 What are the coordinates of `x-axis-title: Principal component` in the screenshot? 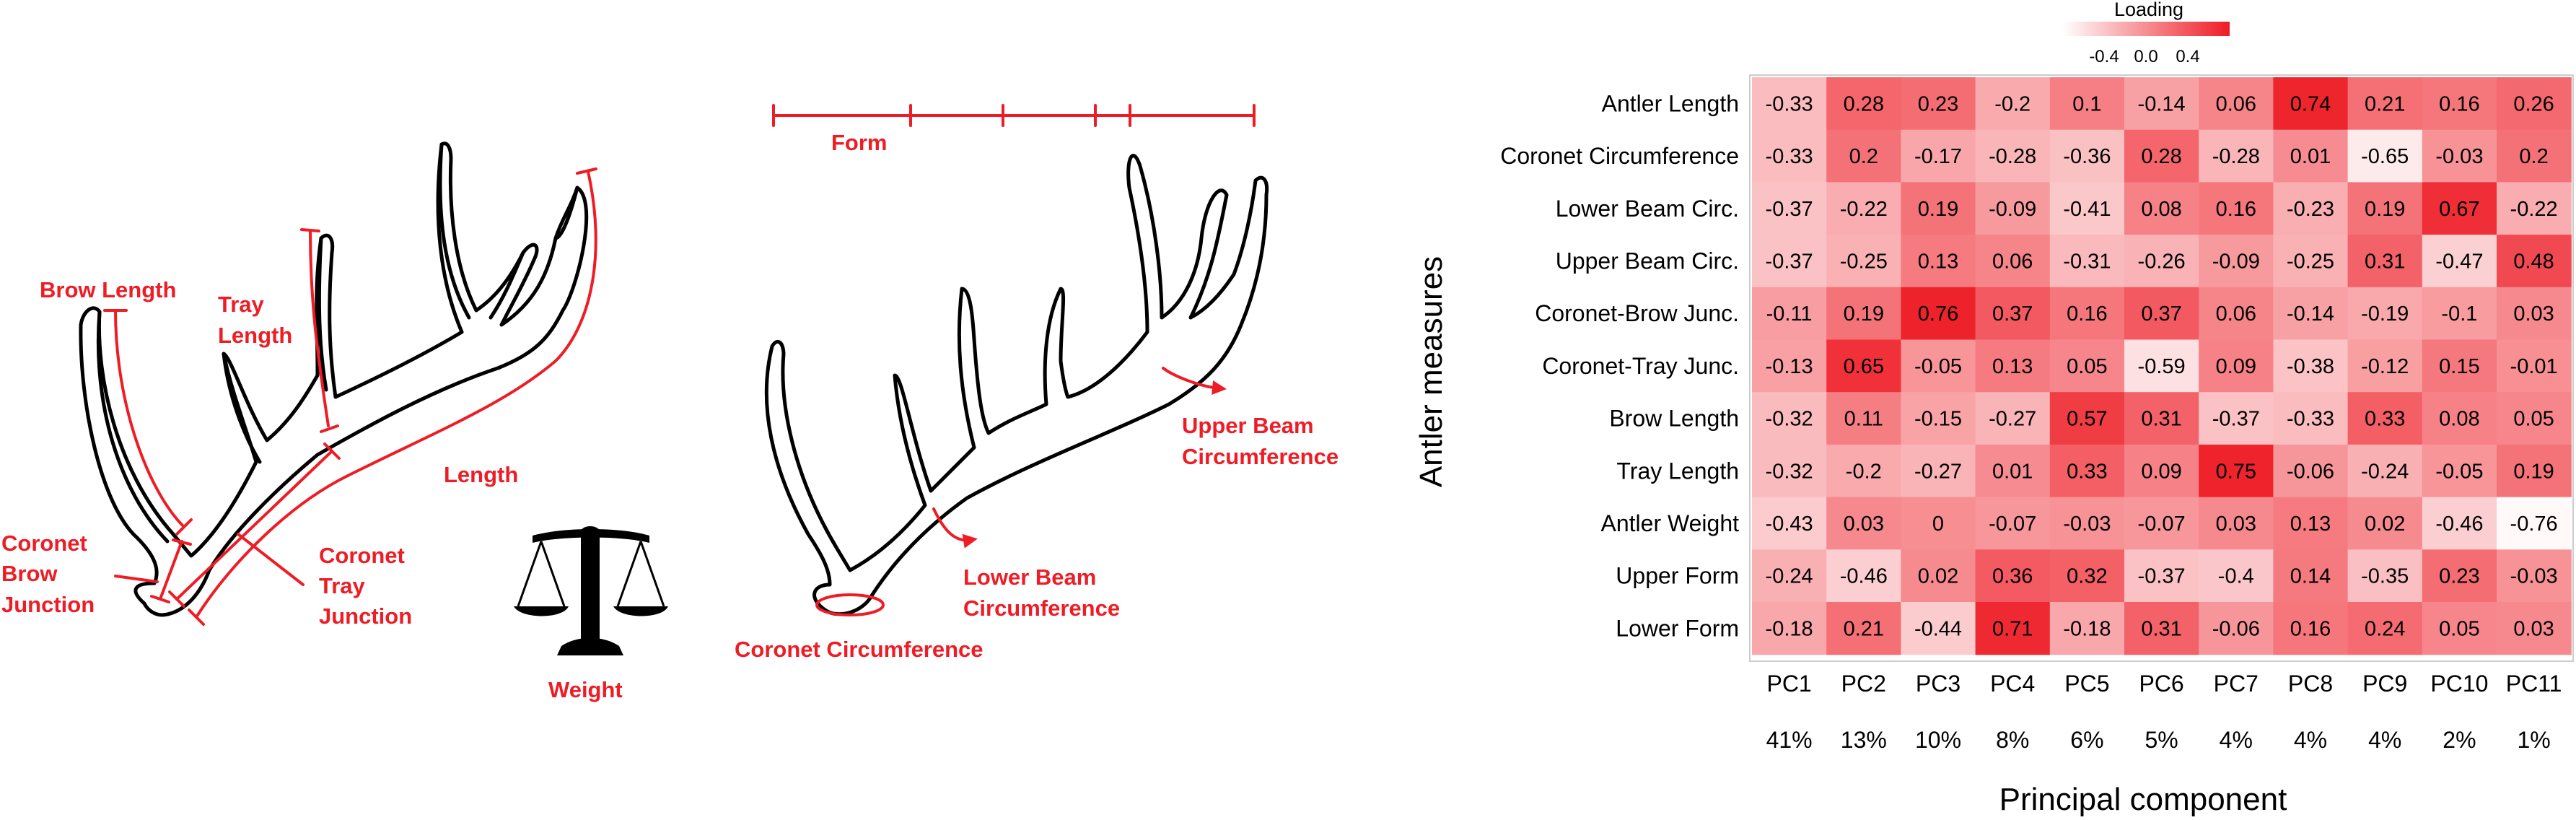 It's located at (2143, 799).